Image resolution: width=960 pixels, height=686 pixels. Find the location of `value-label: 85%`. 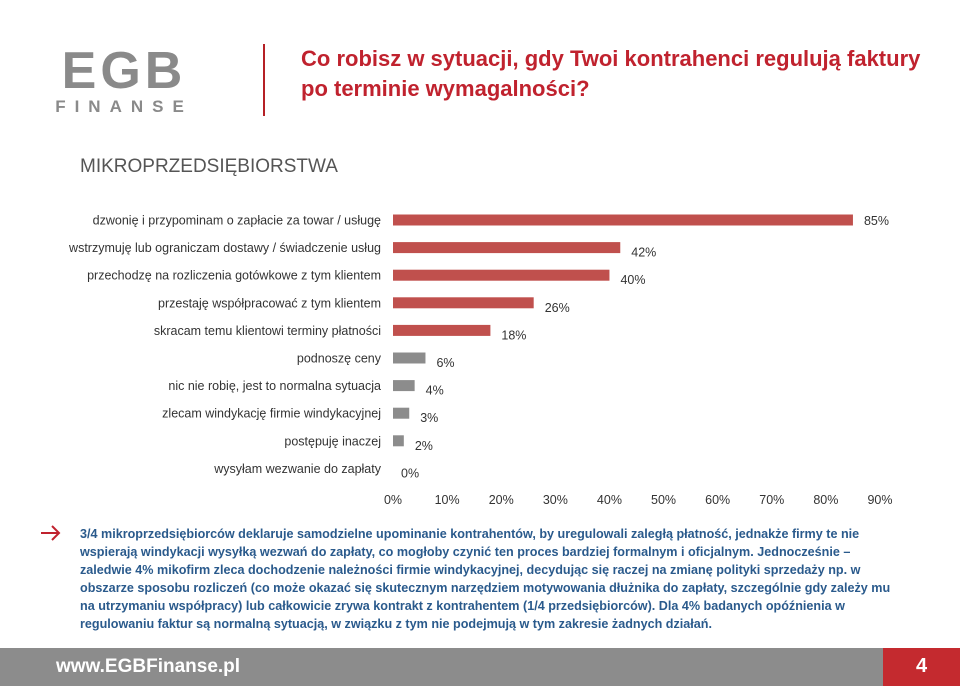

value-label: 85% is located at coordinates (876, 221).